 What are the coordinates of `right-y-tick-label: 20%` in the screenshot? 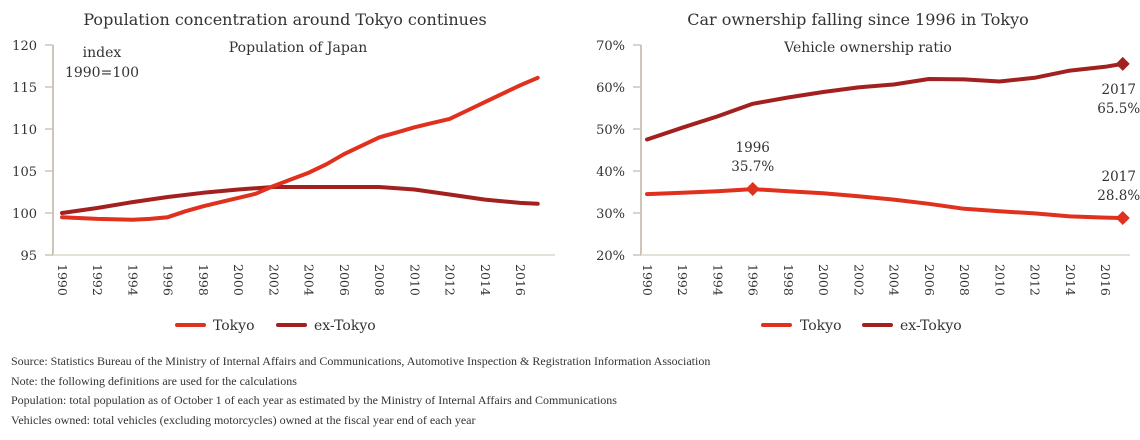 It's located at (610, 256).